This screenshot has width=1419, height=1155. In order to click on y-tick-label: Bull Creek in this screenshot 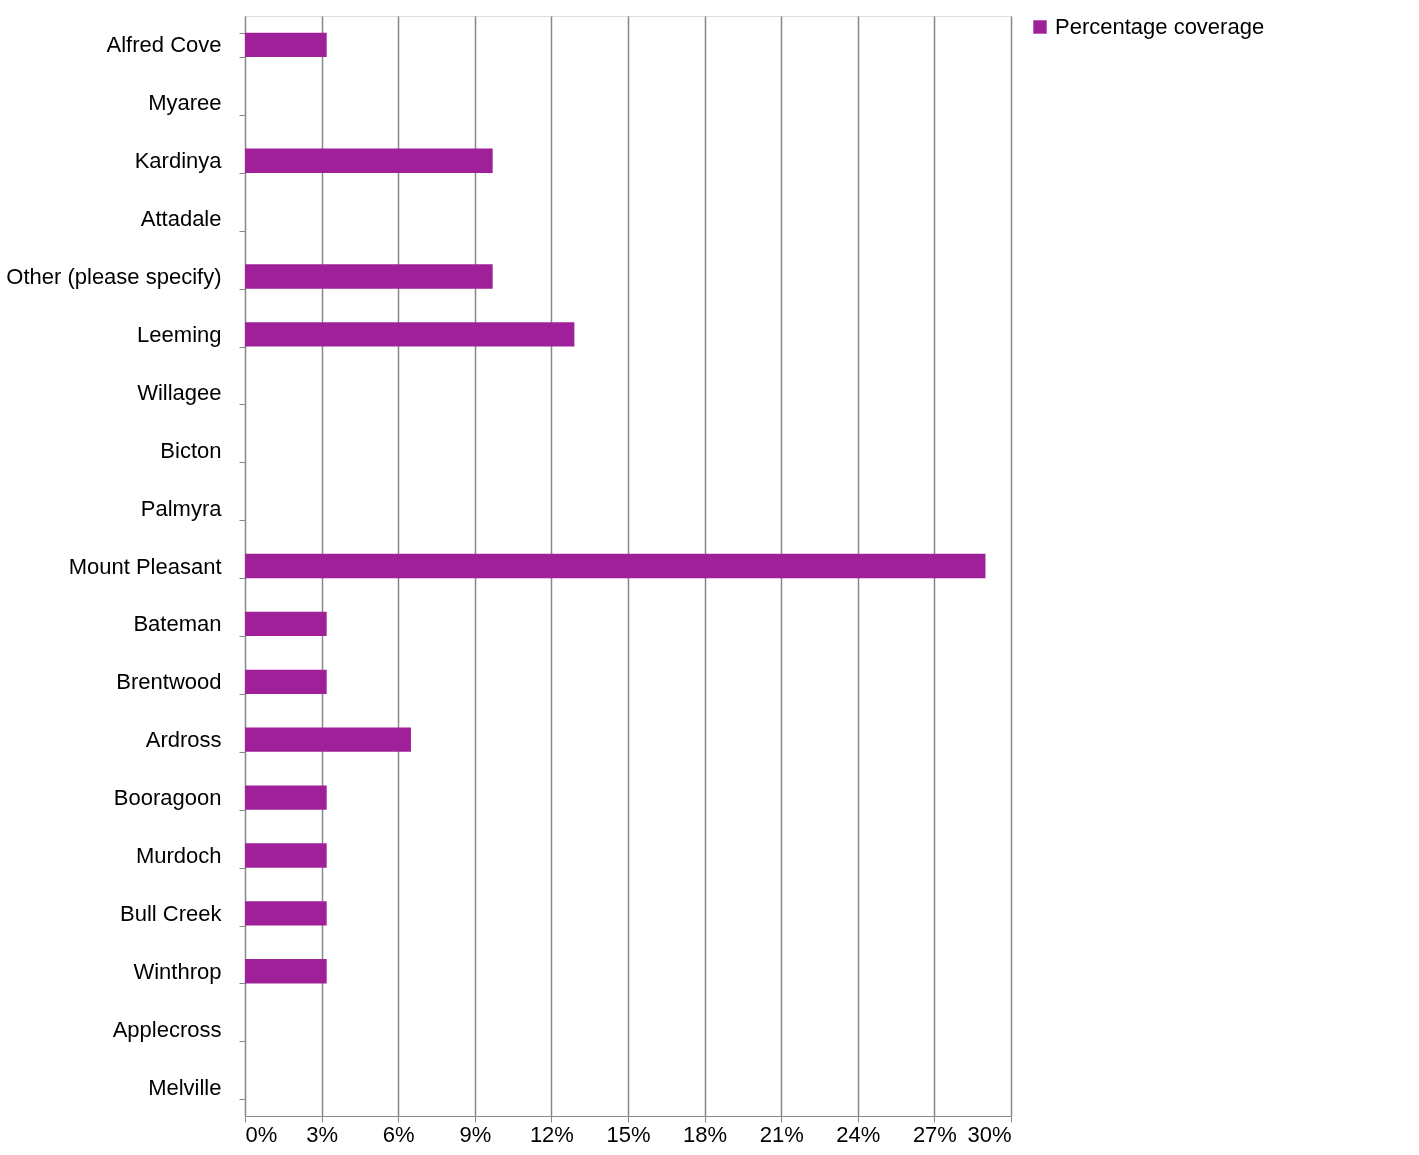, I will do `click(171, 913)`.